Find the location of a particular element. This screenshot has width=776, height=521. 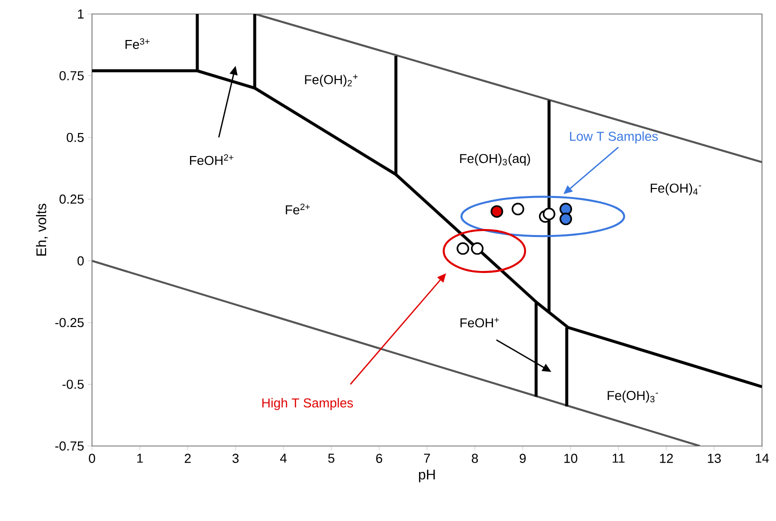

x-tick-label: 7 is located at coordinates (427, 458).